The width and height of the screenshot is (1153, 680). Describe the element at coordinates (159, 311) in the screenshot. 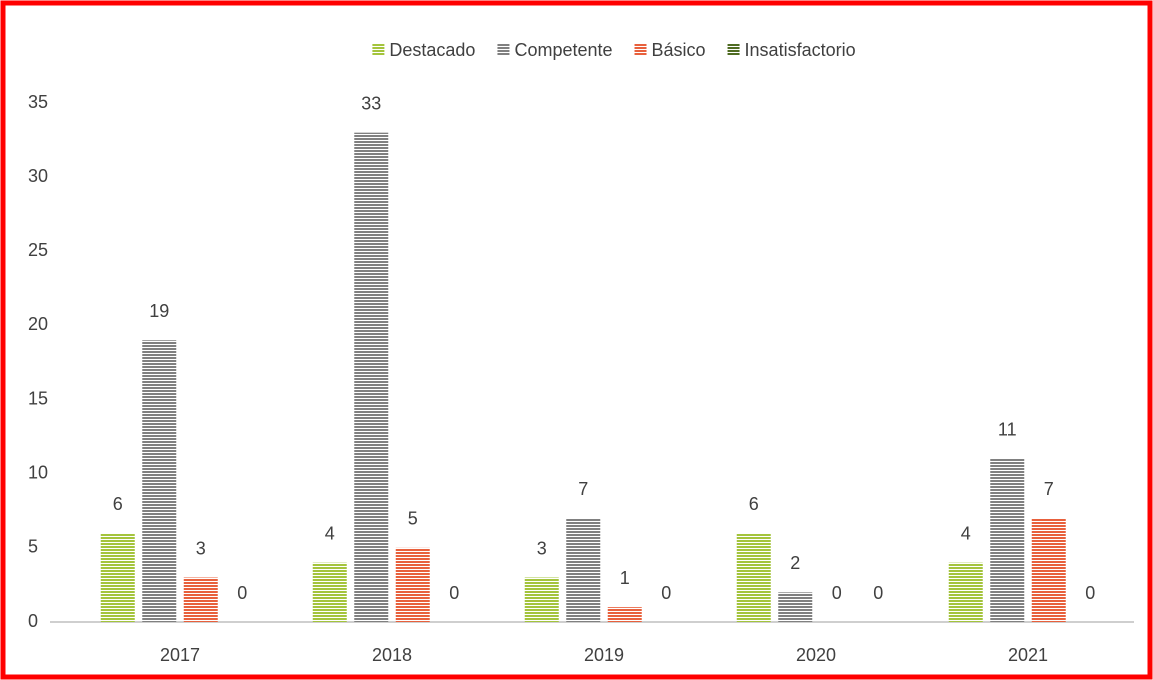

I see `data-label: 19` at that location.